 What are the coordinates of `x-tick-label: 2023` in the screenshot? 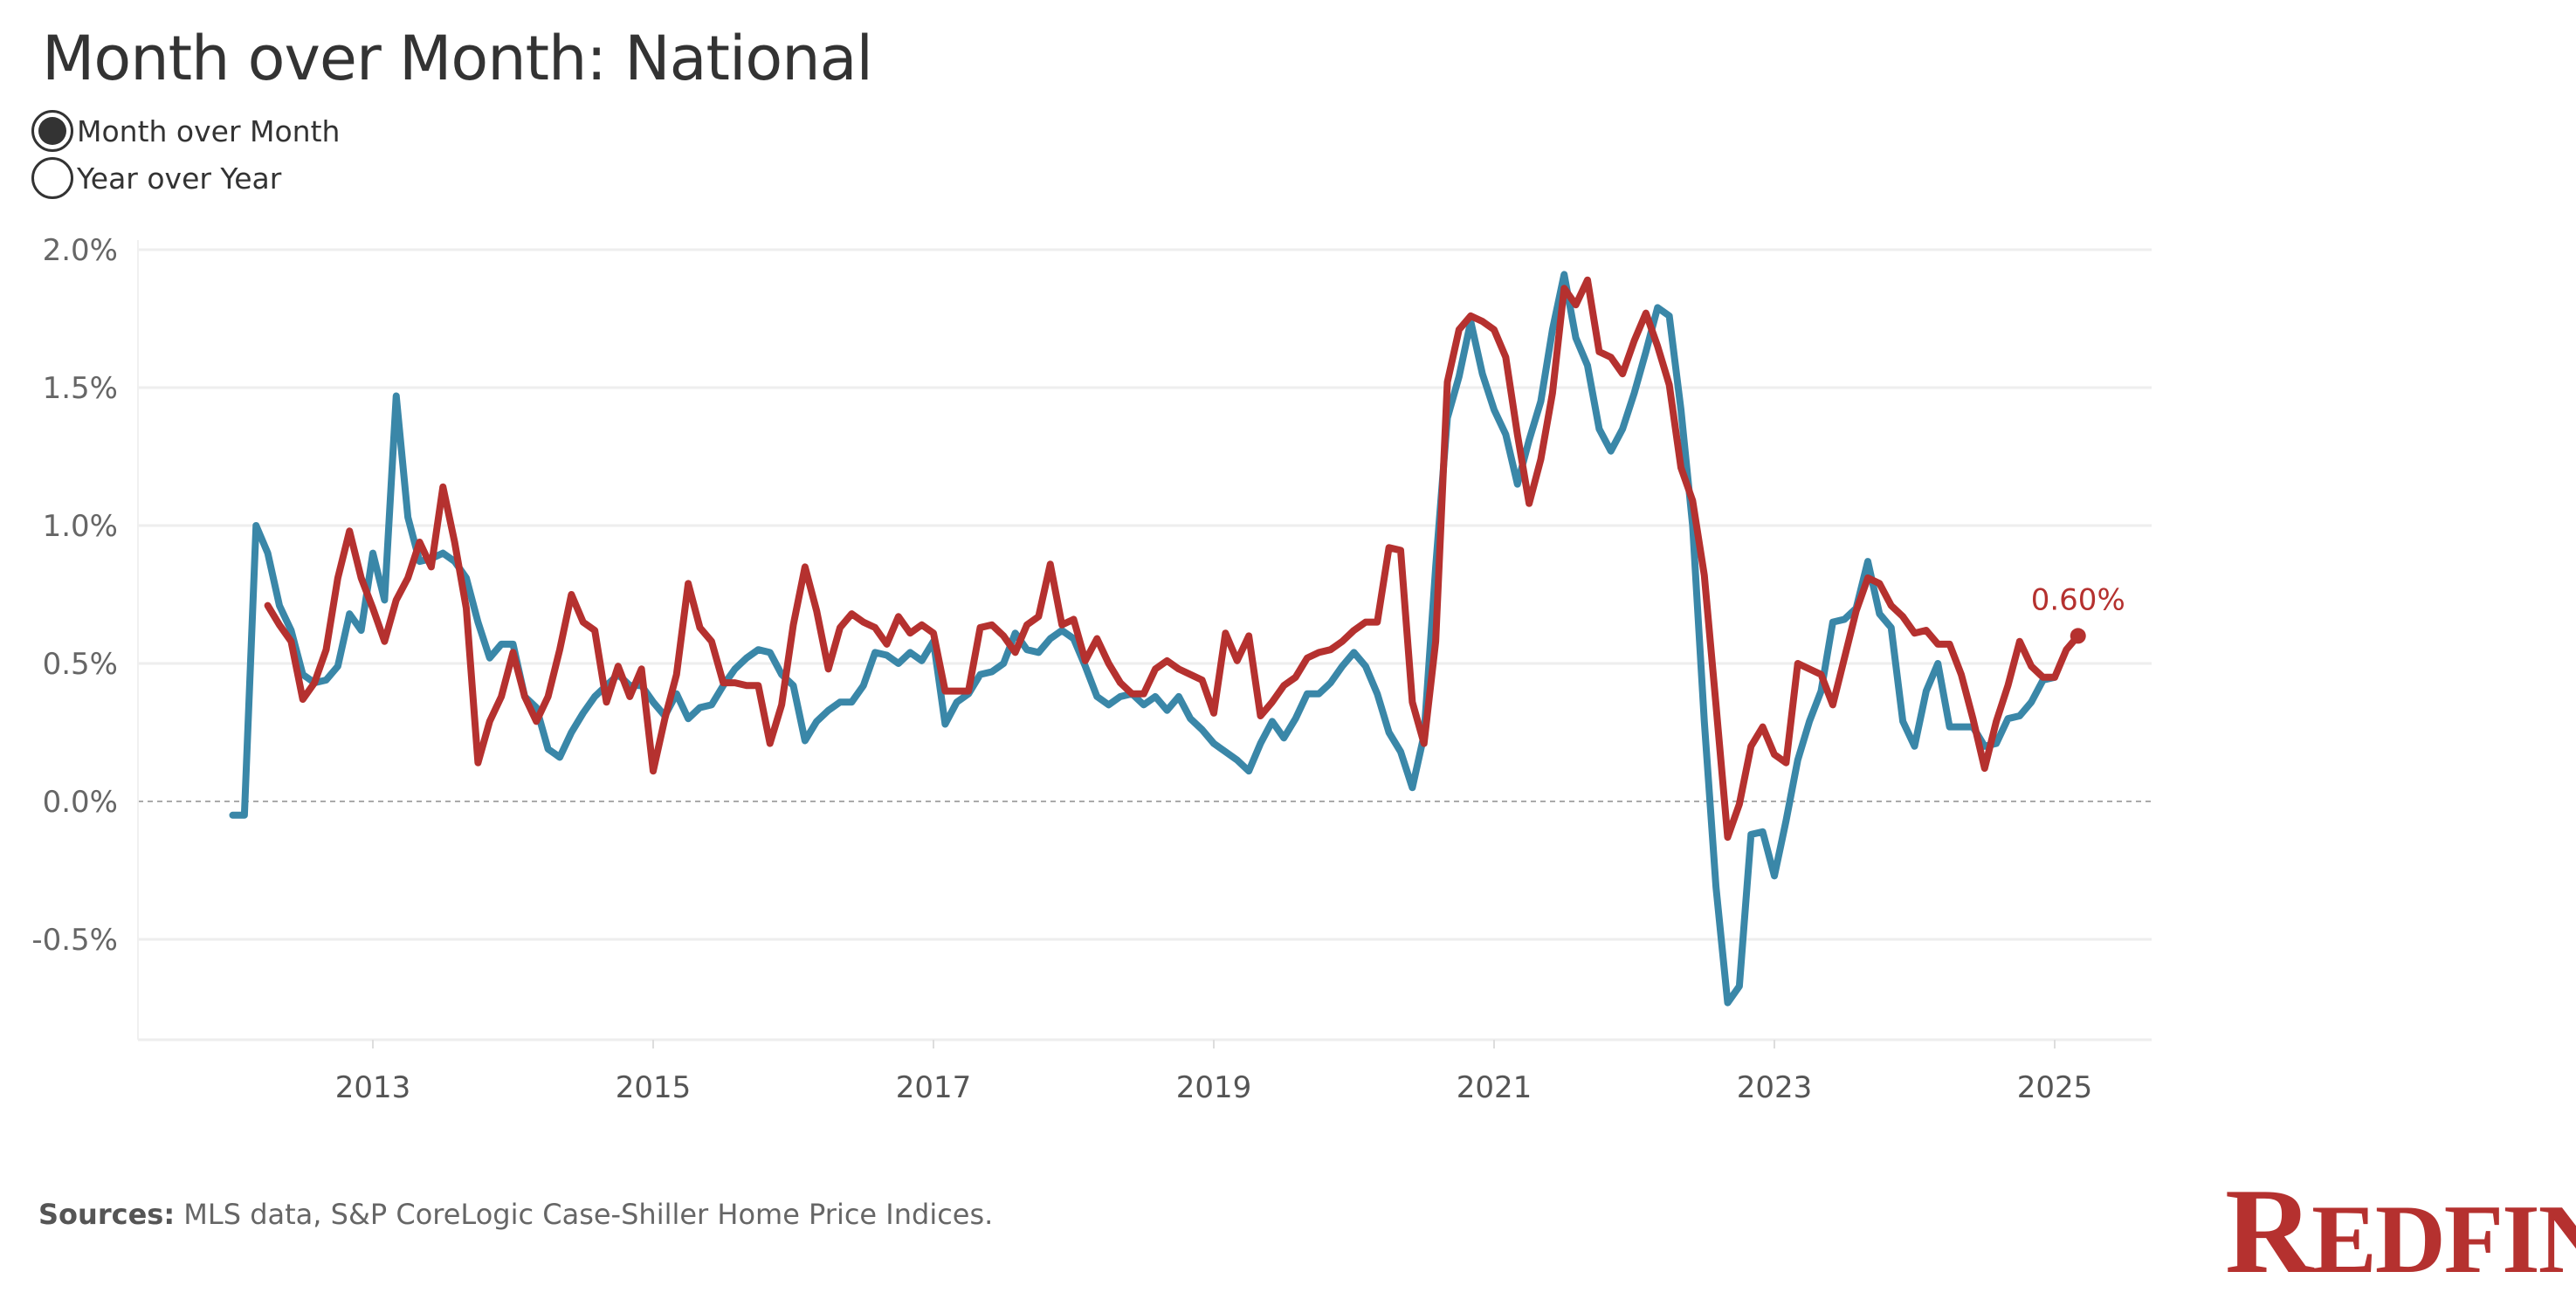 It's located at (1775, 1087).